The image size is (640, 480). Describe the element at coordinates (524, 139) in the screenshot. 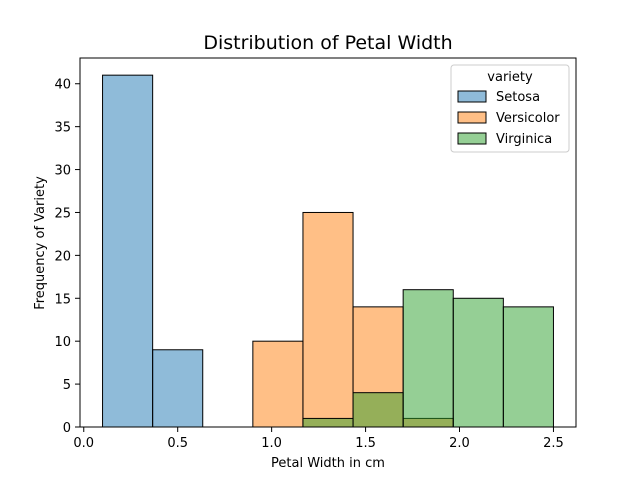

I see `legend-label-virginica: Virginica` at that location.